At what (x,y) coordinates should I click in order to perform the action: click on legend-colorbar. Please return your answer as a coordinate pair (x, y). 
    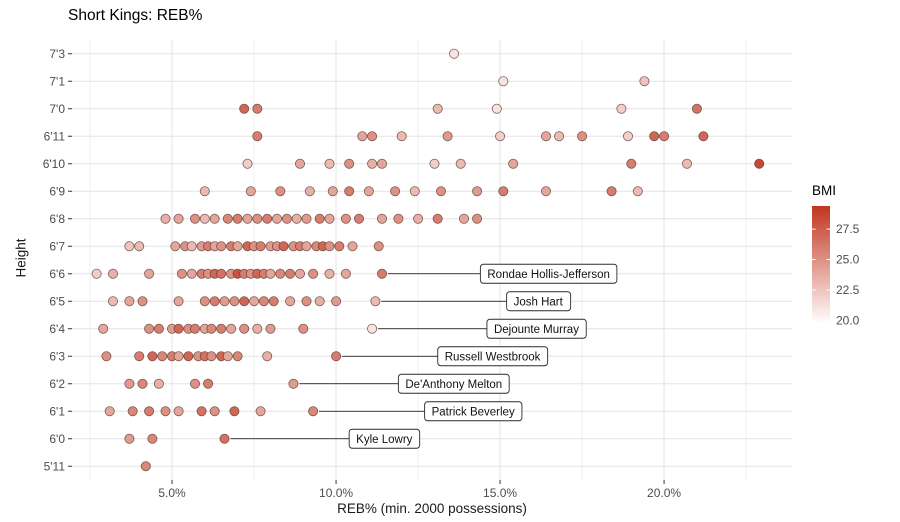
    Looking at the image, I should click on (821, 265).